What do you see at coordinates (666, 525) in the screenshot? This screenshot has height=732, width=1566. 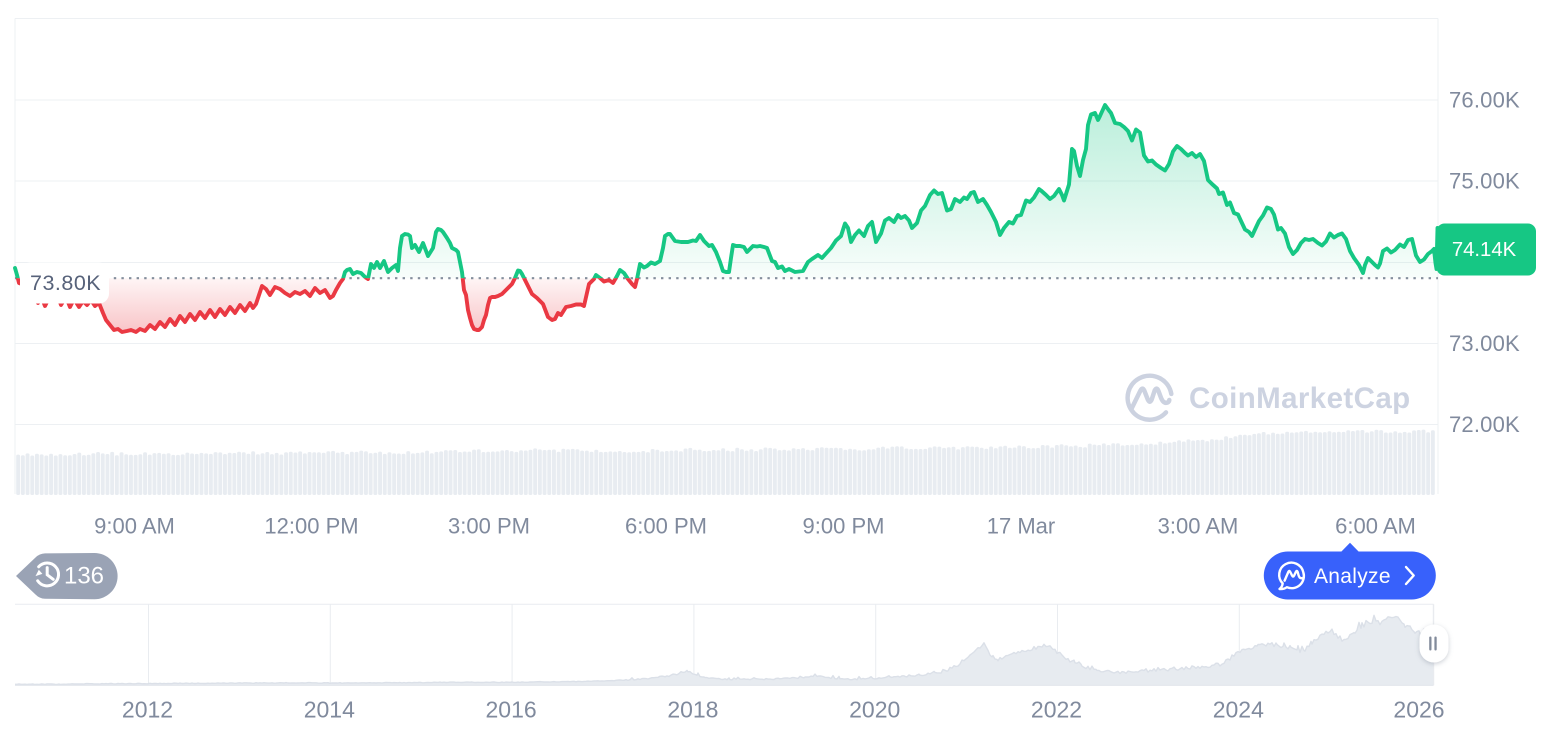 I see `svg-text: 6:00 PM` at bounding box center [666, 525].